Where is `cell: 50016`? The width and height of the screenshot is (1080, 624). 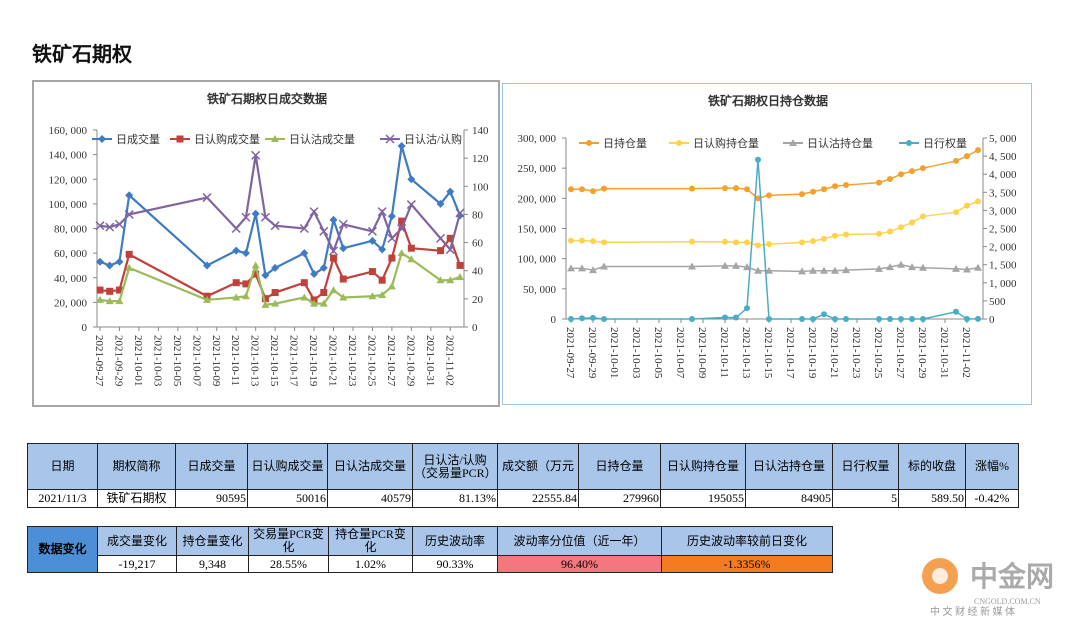
cell: 50016 is located at coordinates (287, 498).